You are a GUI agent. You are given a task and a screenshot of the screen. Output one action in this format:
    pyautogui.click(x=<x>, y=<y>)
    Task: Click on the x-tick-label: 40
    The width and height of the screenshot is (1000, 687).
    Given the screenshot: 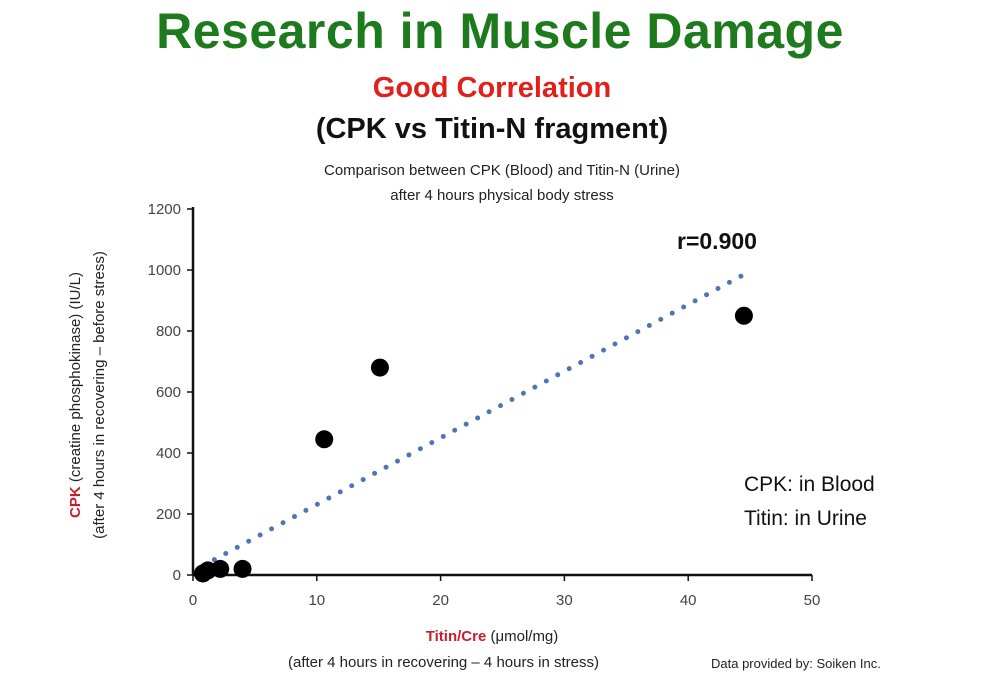 What is the action you would take?
    pyautogui.click(x=688, y=600)
    